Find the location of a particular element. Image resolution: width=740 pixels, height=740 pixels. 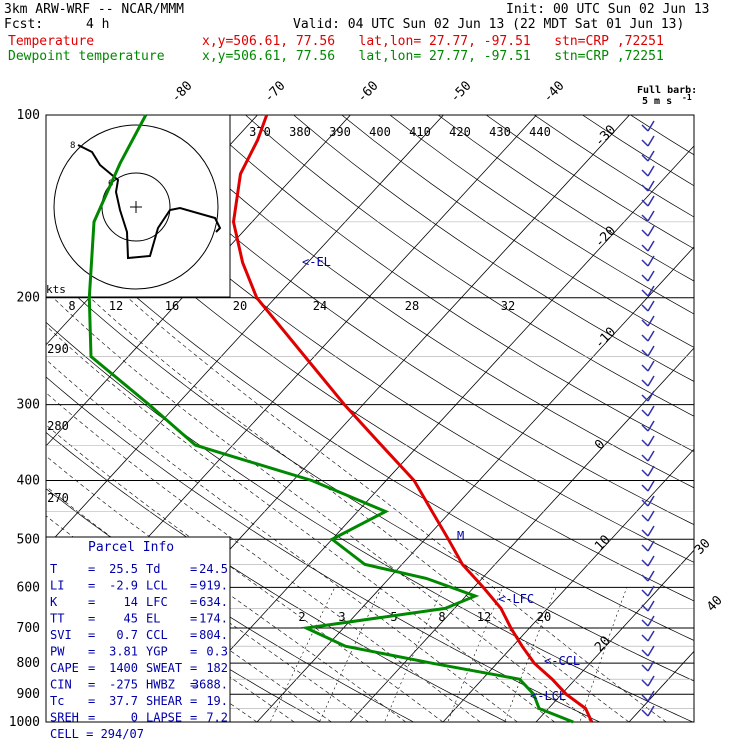

parcel-value: 1400 is located at coordinates (123, 668).